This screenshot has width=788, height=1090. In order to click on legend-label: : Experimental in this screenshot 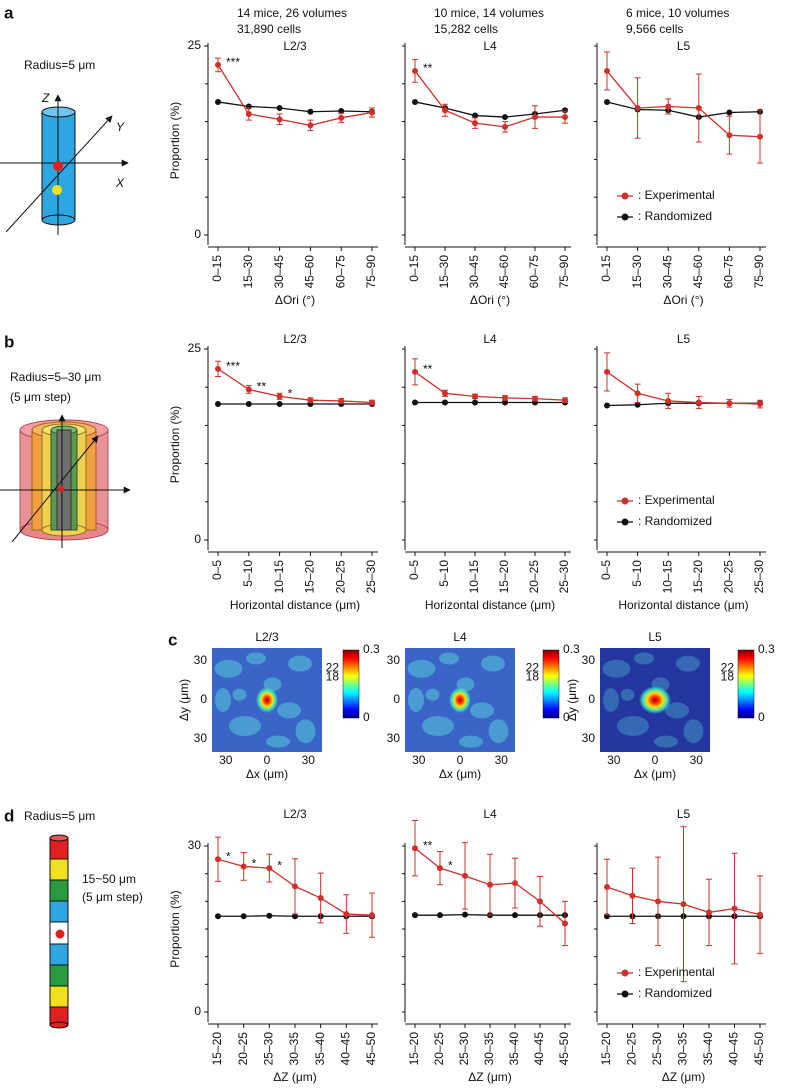, I will do `click(676, 500)`.